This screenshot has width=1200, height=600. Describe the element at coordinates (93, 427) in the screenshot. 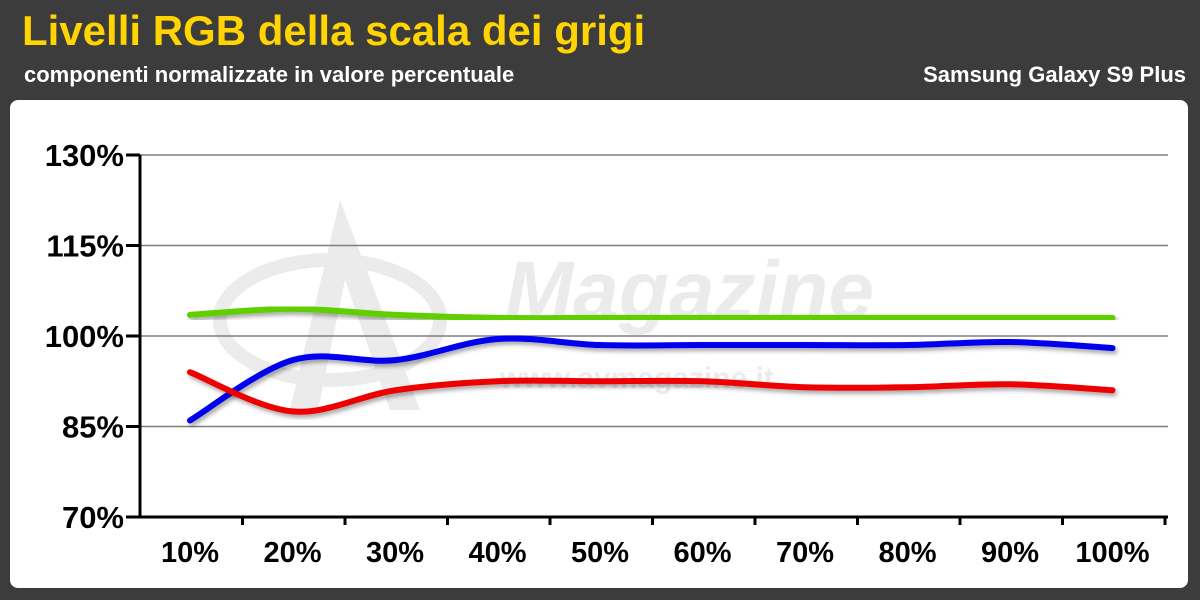

I see `y-tick-label: 85%` at that location.